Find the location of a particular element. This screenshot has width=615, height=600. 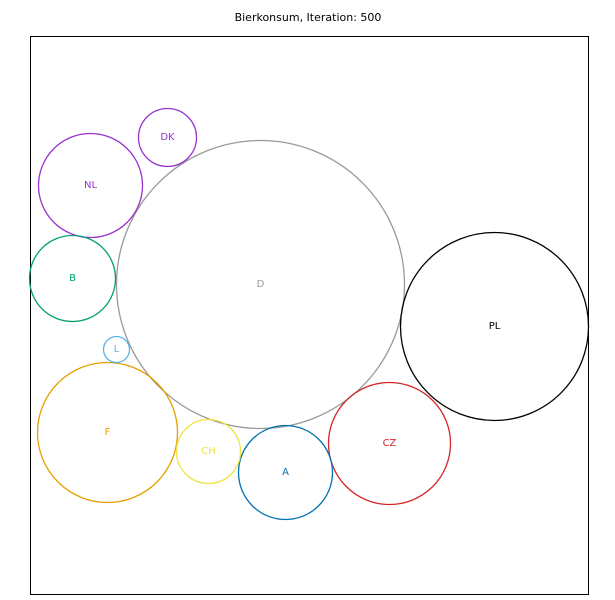

bubble-a is located at coordinates (285, 472).